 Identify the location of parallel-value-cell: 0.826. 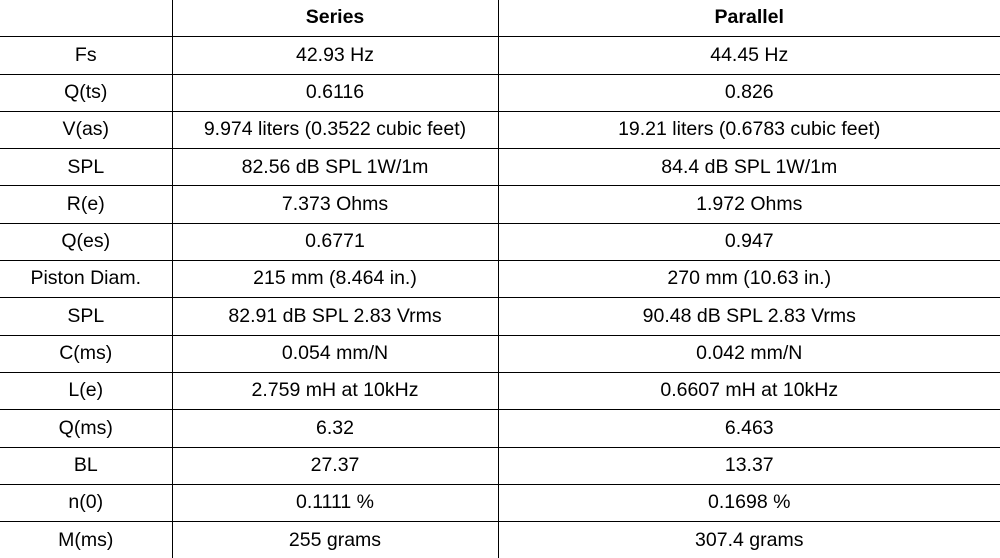
(748, 92).